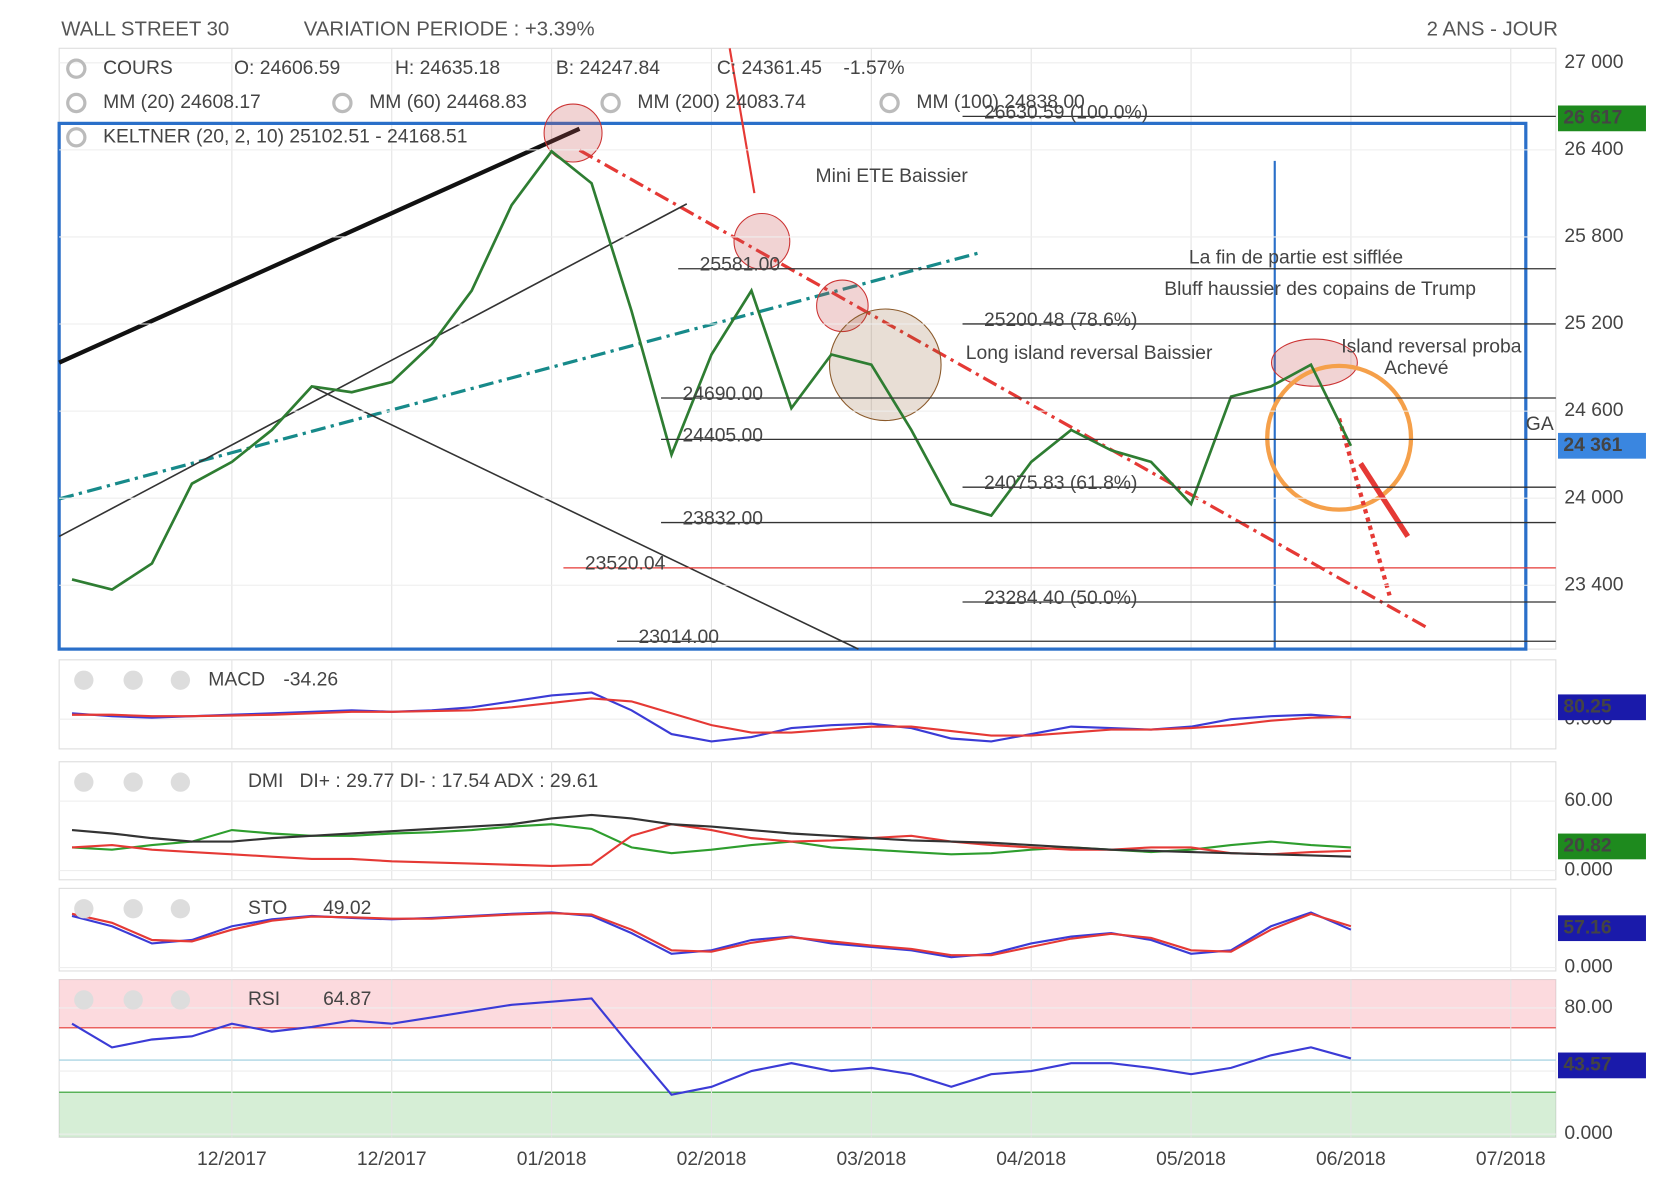 The image size is (1674, 1192). Describe the element at coordinates (1351, 1159) in the screenshot. I see `x-tick-label: 06/2018` at that location.